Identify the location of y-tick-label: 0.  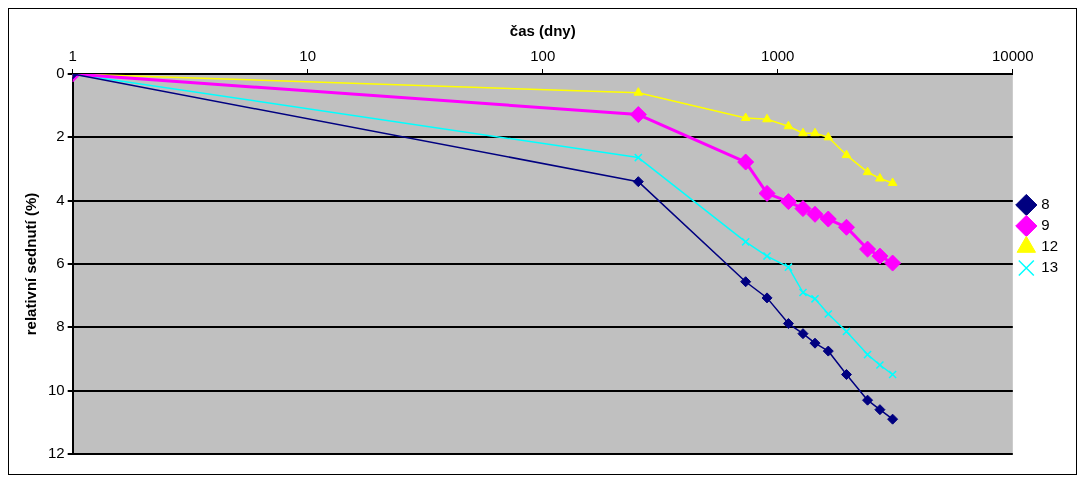
(60, 73).